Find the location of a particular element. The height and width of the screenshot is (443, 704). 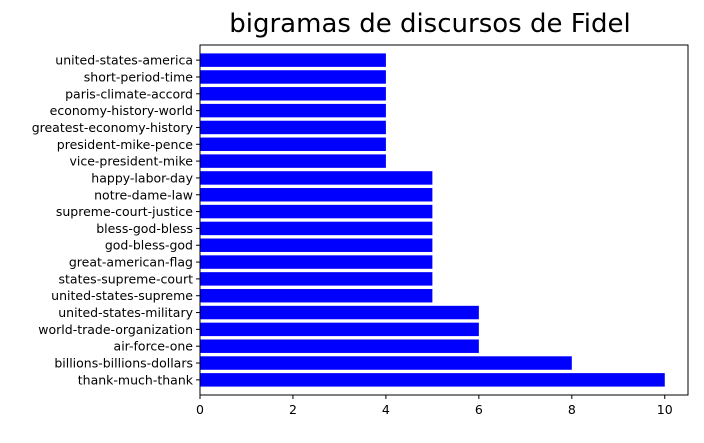

y-tick-label: greatest-economy-history is located at coordinates (113, 127).